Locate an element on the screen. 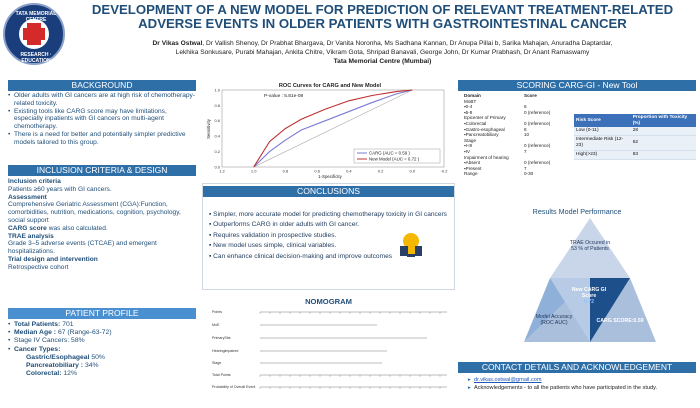  contact-heading: CONTACT DETAILS AND ACKNOWLEDGEMENT is located at coordinates (577, 367).